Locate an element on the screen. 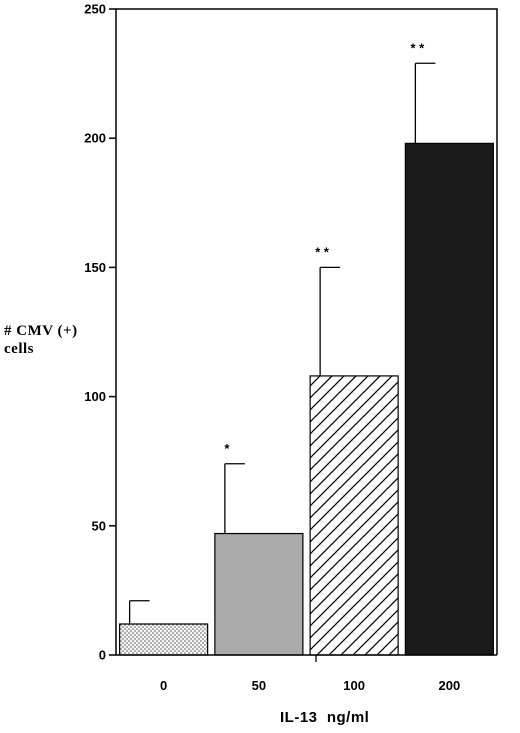  y-tick-label: 250 is located at coordinates (95, 9).